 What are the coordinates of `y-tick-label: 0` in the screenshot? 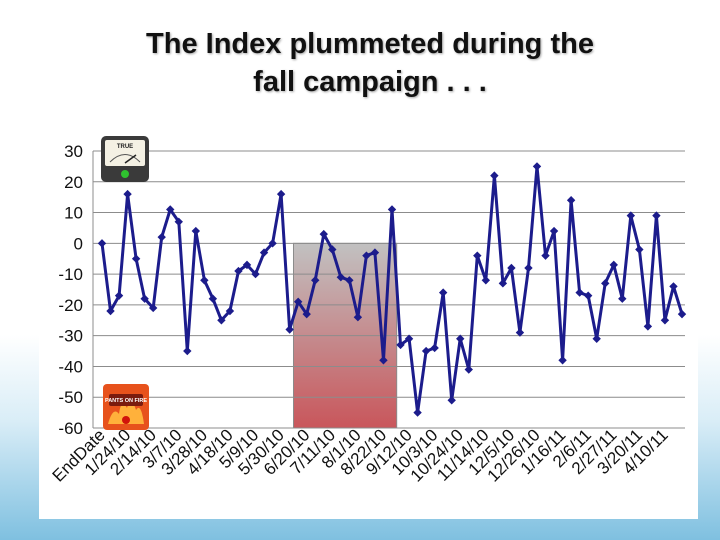 It's located at (78, 243).